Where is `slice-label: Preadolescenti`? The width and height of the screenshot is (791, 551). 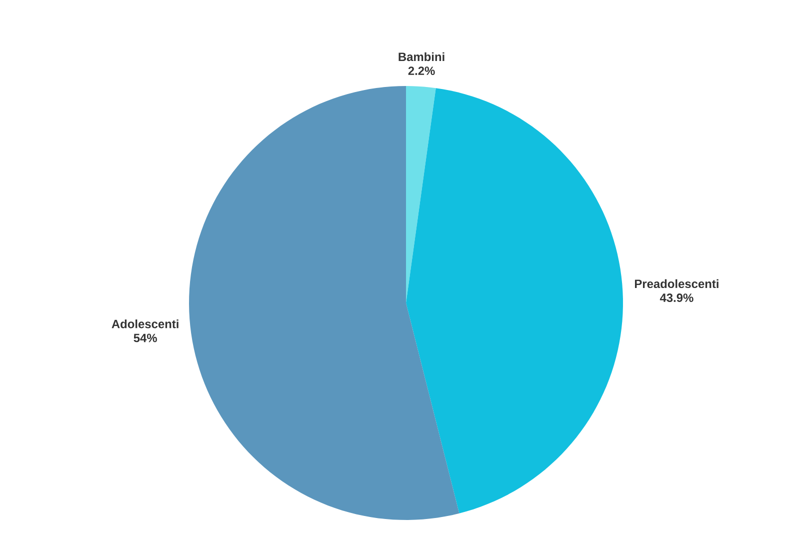
slice-label: Preadolescenti is located at coordinates (676, 283).